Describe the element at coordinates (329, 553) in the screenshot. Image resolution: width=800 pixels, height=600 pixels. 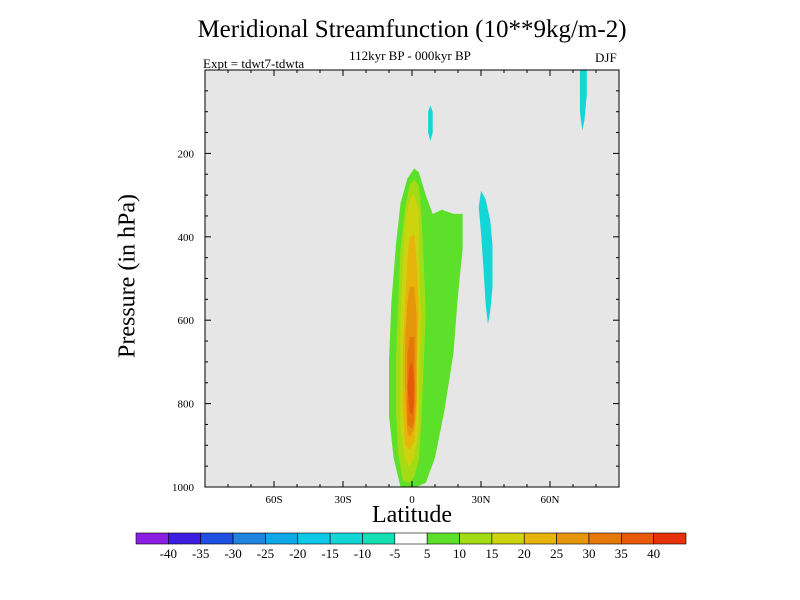
I see `colorbar-label: -15` at that location.